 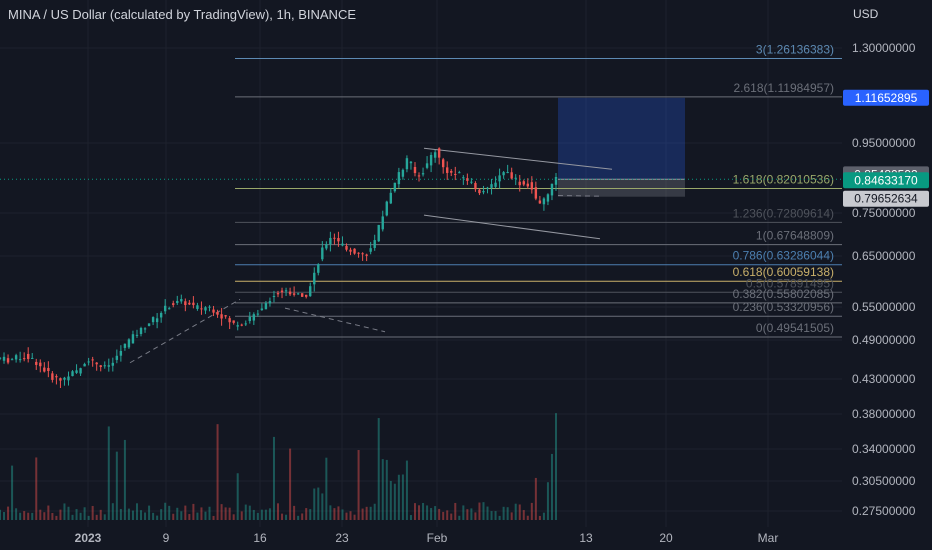 I want to click on price-tick-label: 1.30000000, so click(x=884, y=48).